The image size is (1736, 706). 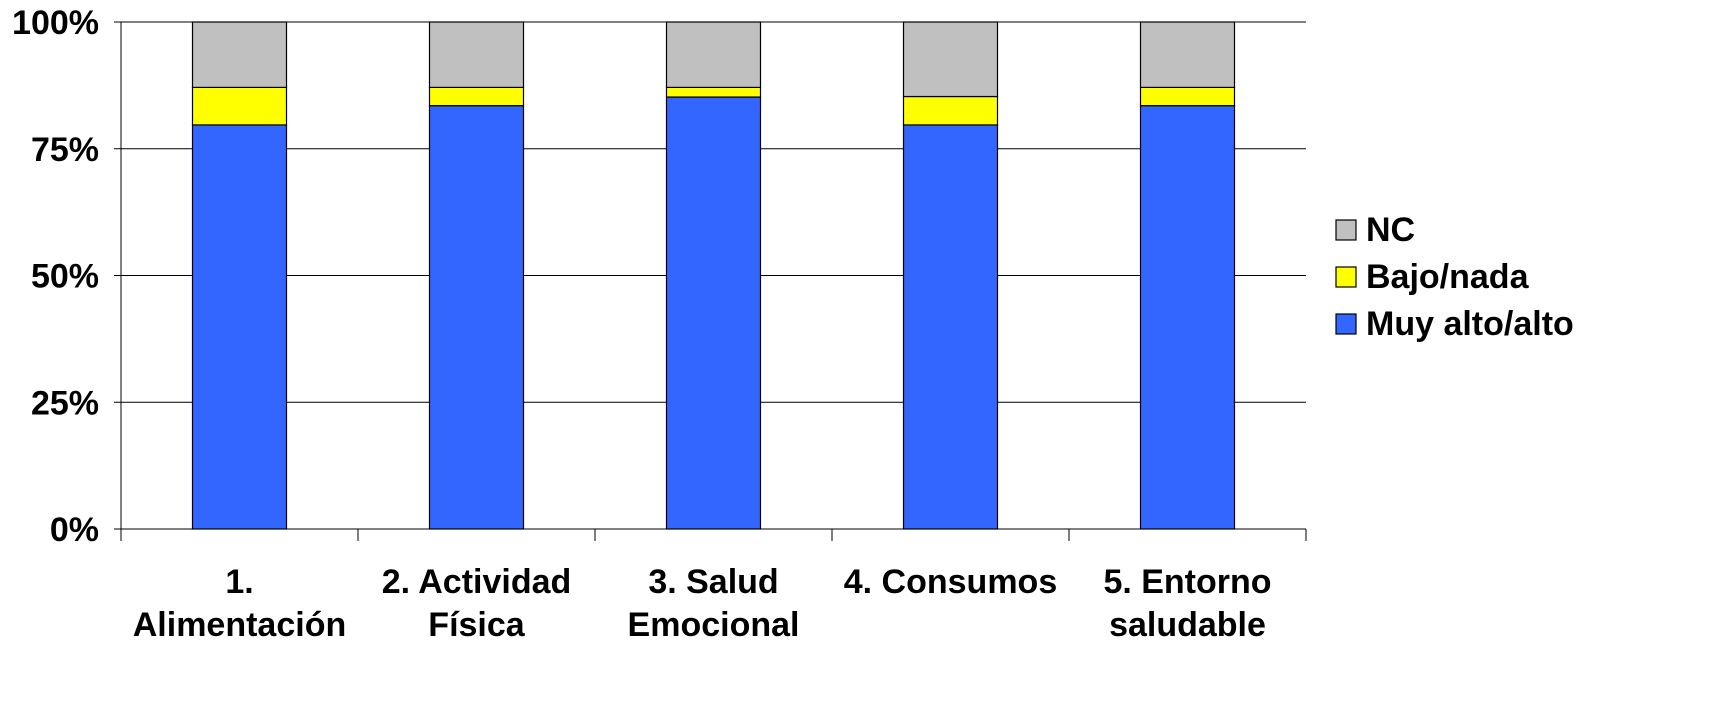 I want to click on x-category-label: 1., so click(x=239, y=582).